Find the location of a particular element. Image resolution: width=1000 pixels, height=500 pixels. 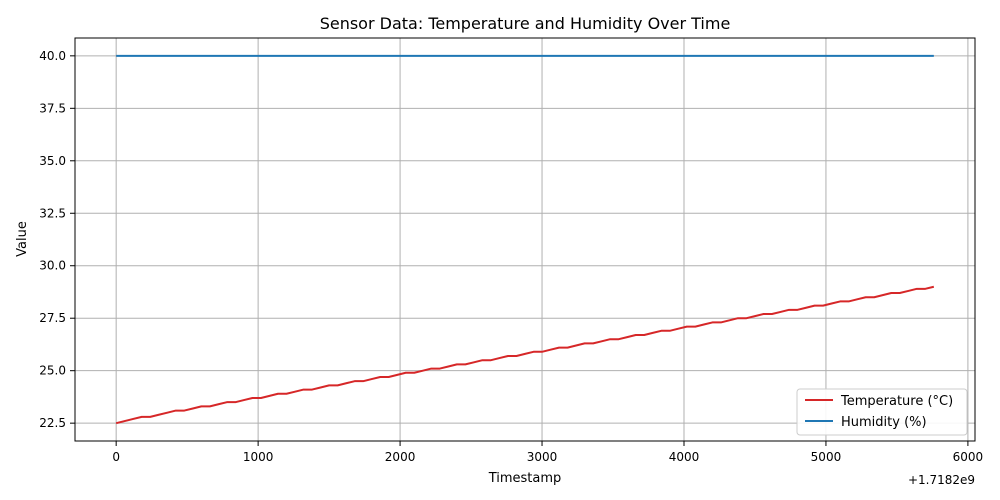

y-tick-label: 27.5 is located at coordinates (52, 318).